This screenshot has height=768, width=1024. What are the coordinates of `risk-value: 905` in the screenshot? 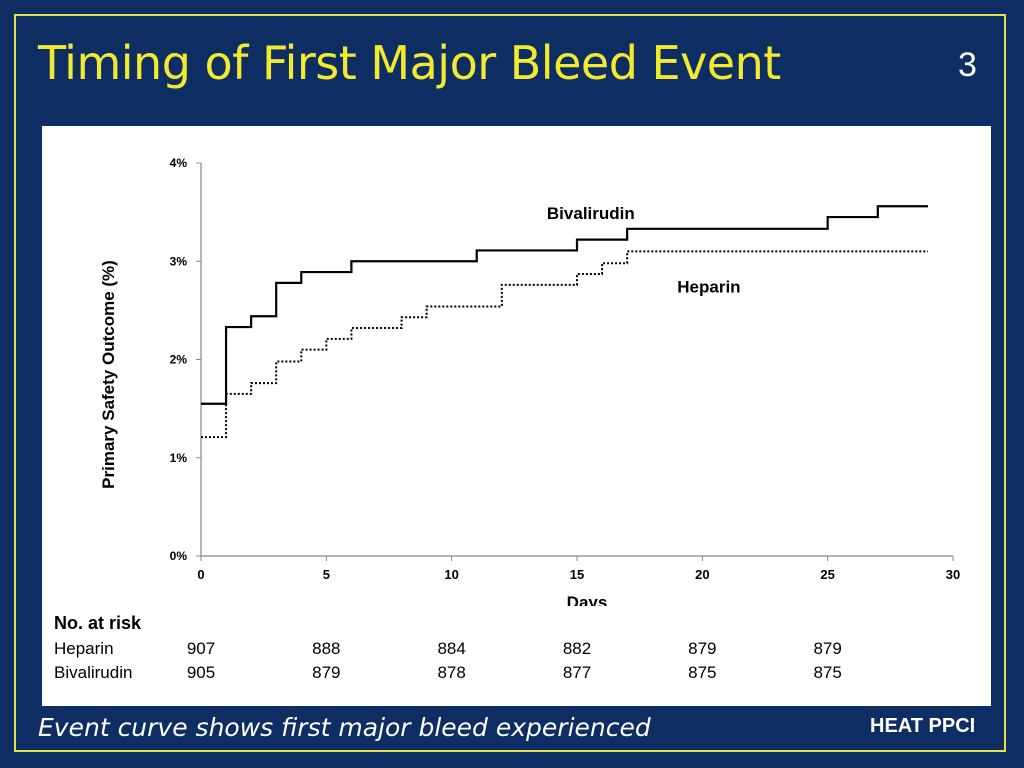 It's located at (201, 672).